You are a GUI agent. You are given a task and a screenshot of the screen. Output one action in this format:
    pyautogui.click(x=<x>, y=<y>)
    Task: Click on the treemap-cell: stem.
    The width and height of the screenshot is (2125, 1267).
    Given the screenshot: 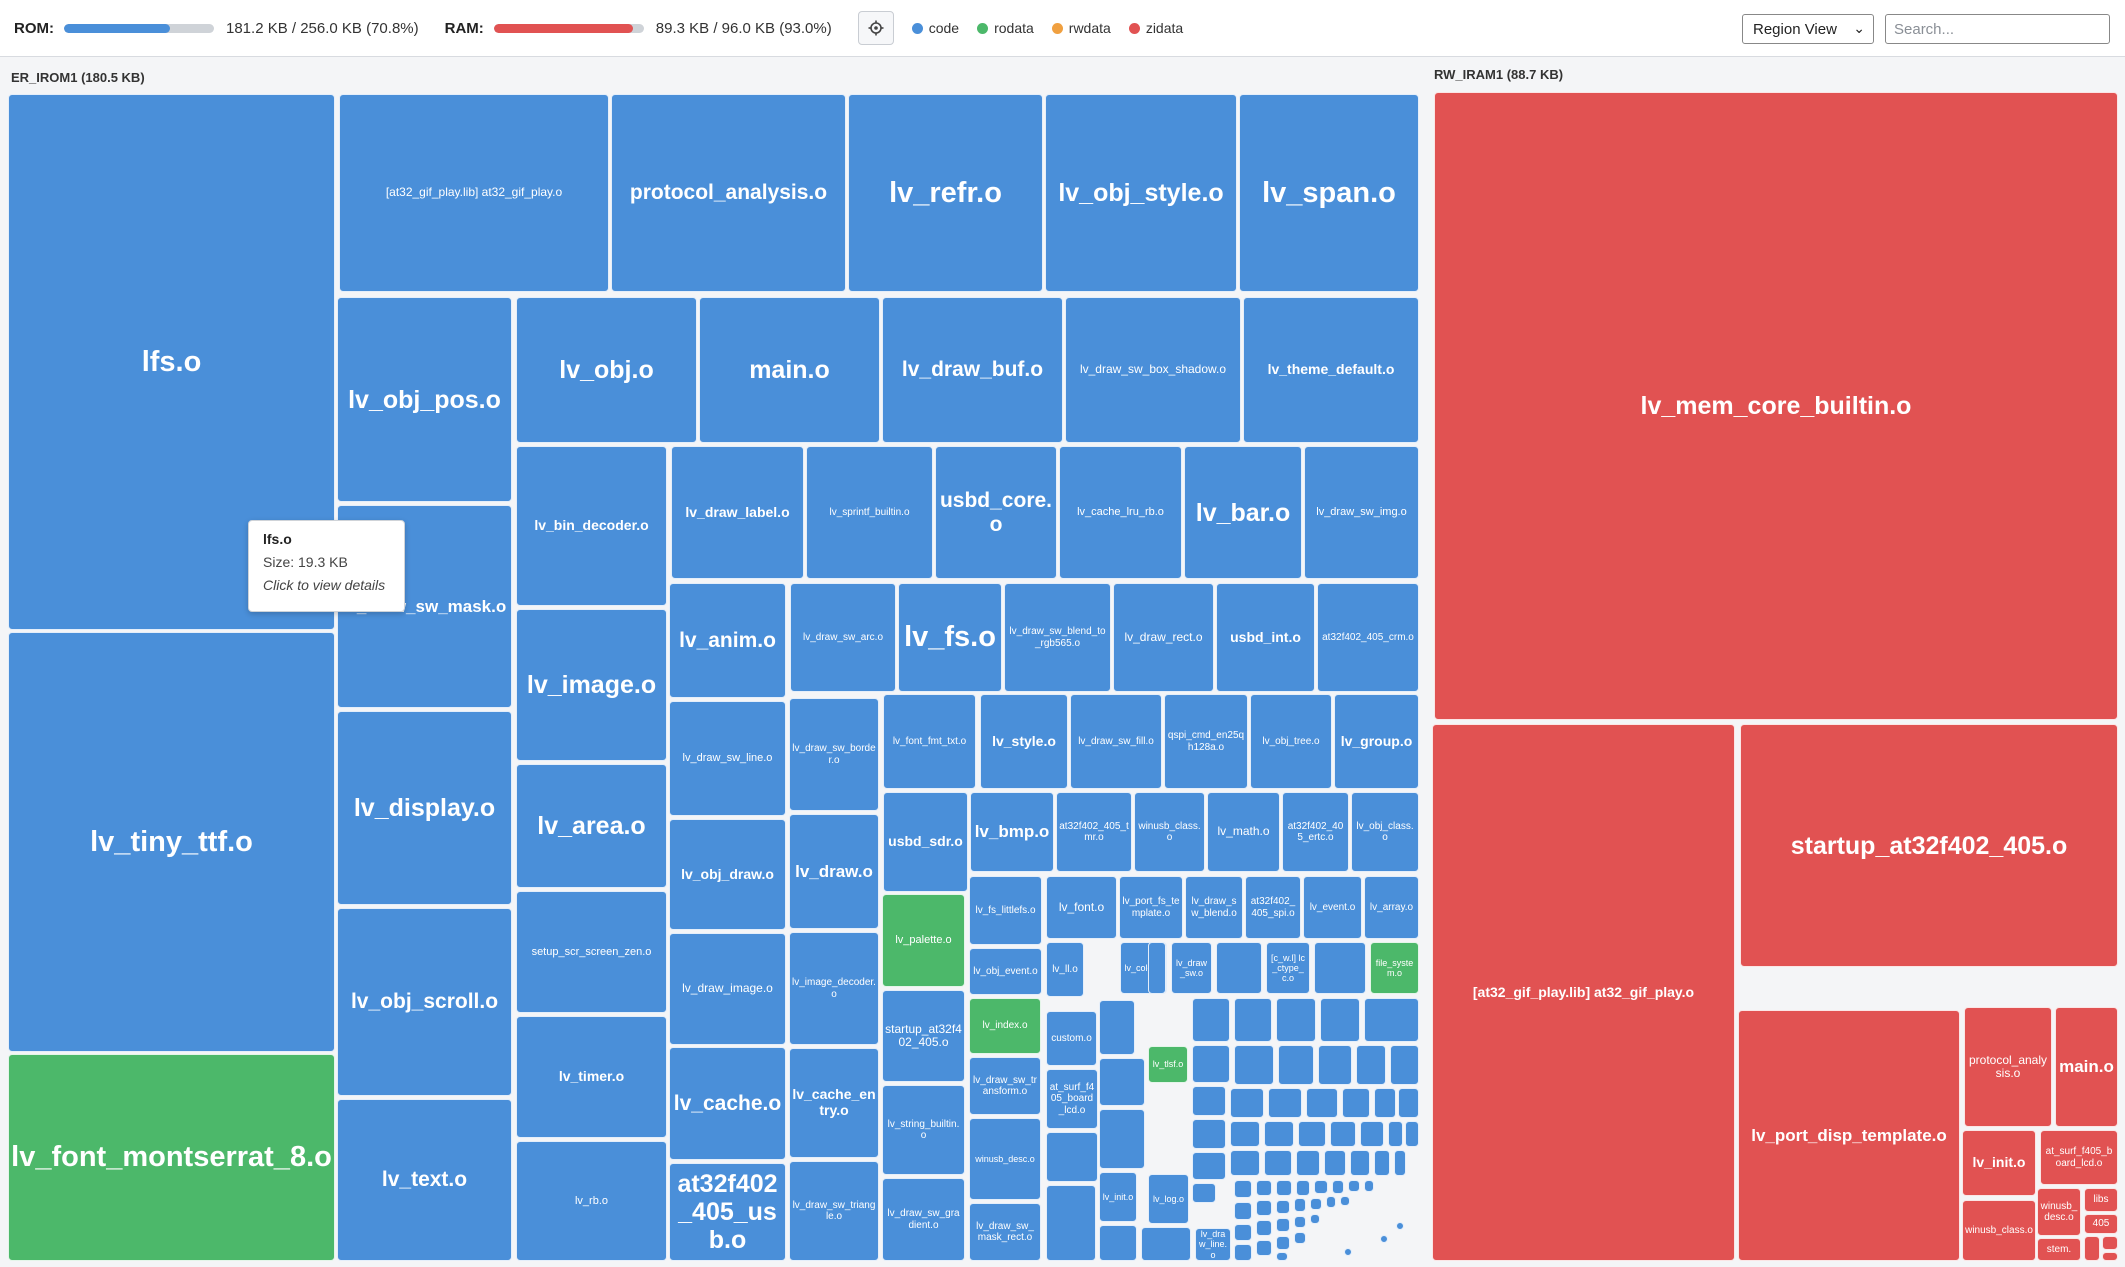 What is the action you would take?
    pyautogui.click(x=2059, y=1249)
    